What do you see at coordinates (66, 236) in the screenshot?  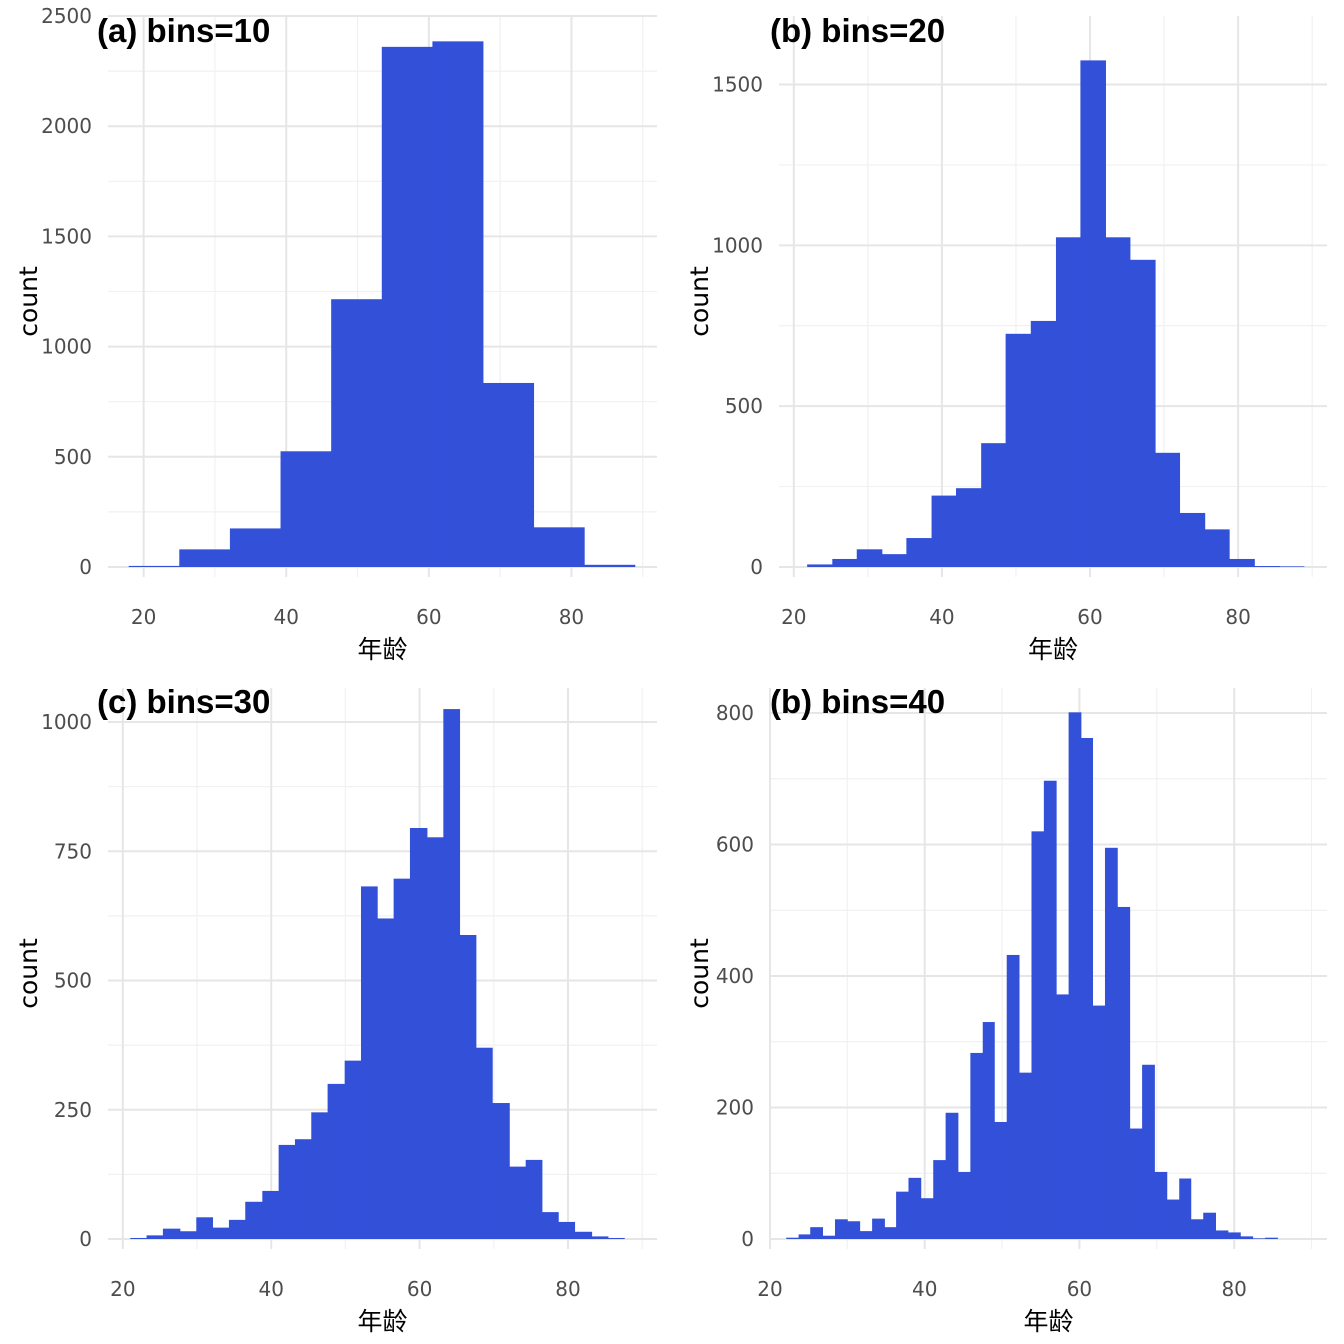 I see `y-tick-label: 1500` at bounding box center [66, 236].